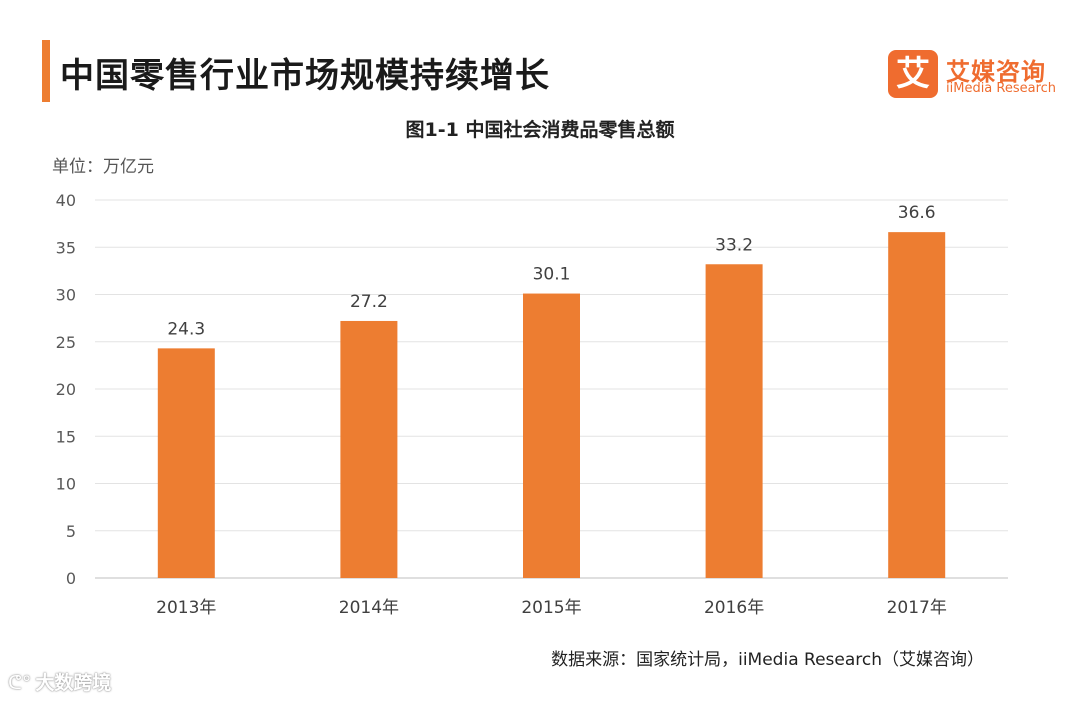  I want to click on page-title: 中国零售行业市场规模持续增长, so click(305, 76).